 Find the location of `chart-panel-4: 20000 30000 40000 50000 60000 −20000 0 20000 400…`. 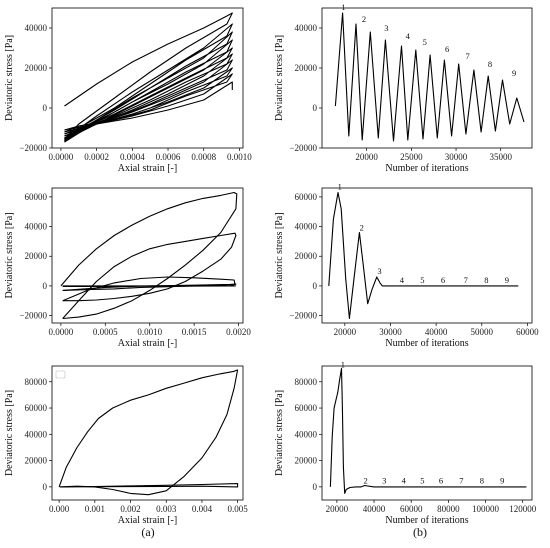

chart-panel-4: 20000 30000 40000 50000 60000 −20000 0 20000 400… is located at coordinates (406, 265).